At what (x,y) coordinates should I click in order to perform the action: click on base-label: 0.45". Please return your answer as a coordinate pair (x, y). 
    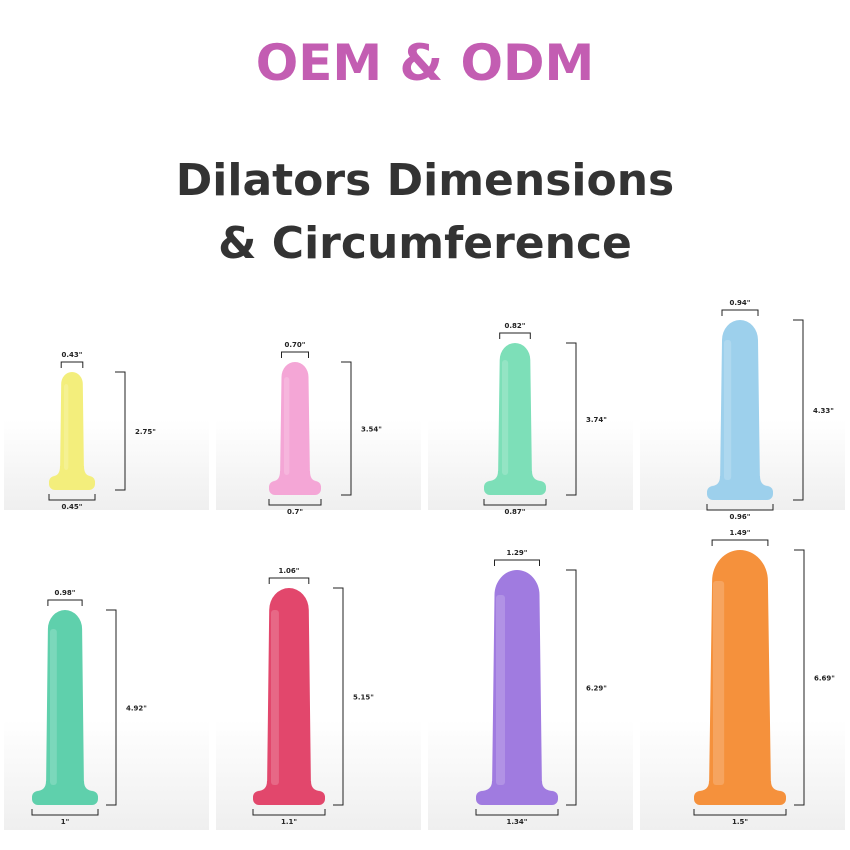
    Looking at the image, I should click on (72, 507).